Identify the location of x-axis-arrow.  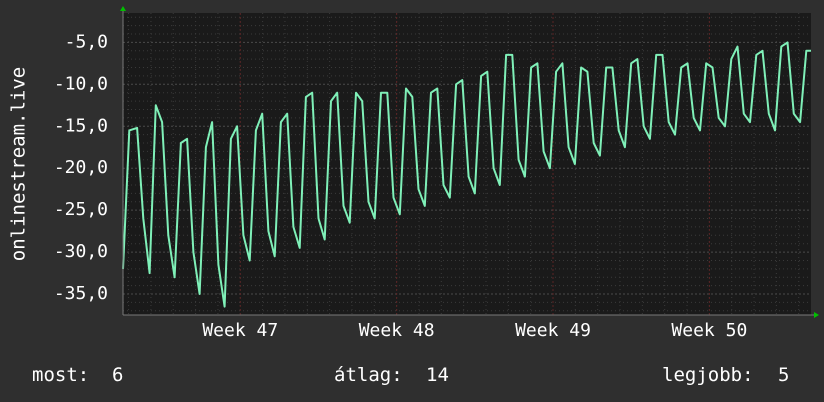
(816, 315).